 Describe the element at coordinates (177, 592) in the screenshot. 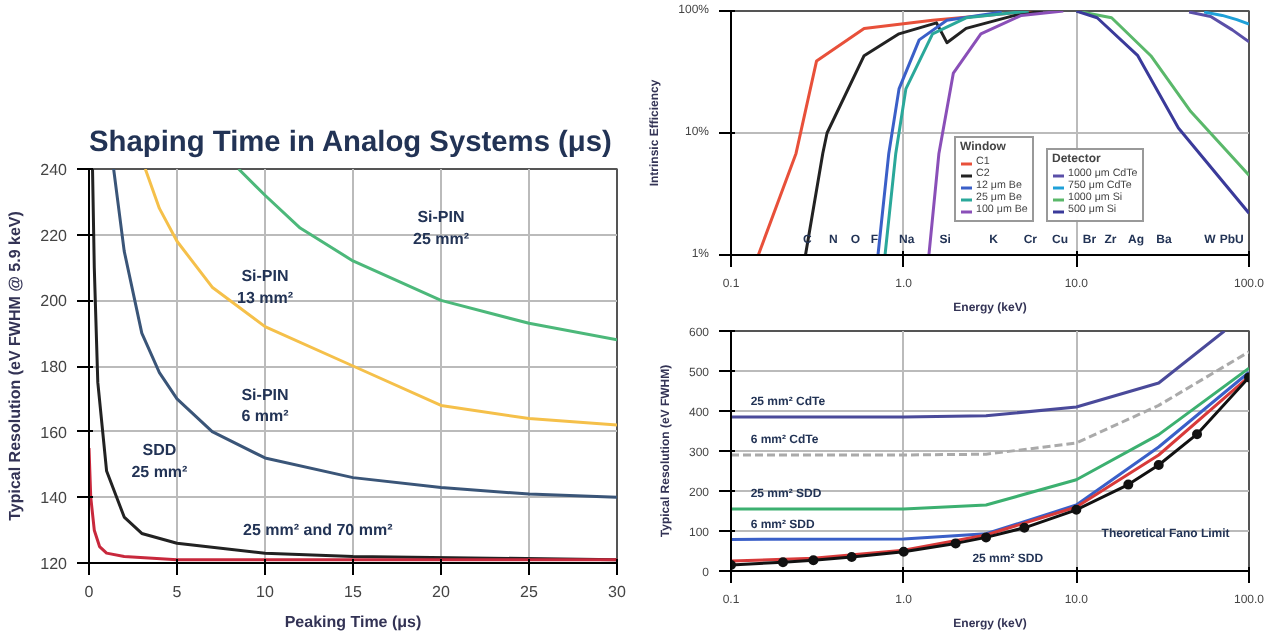

I see `x-tick-label: 5` at that location.